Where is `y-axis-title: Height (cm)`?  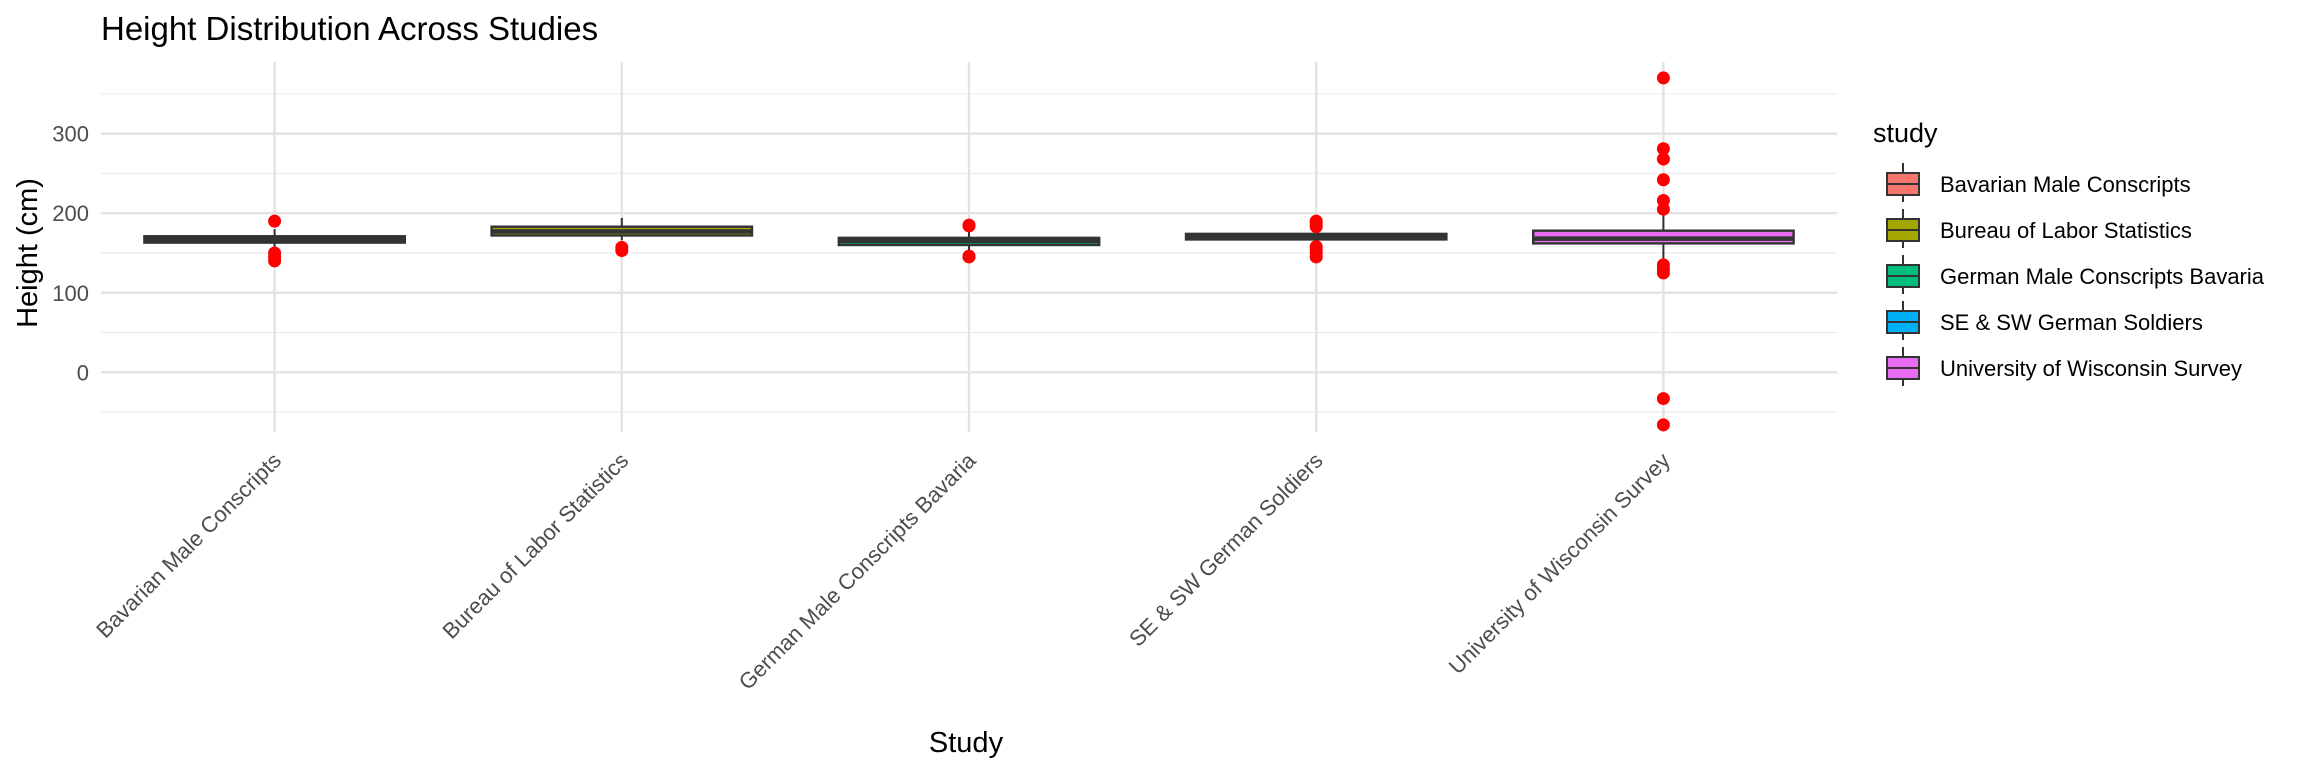
y-axis-title: Height (cm) is located at coordinates (28, 253).